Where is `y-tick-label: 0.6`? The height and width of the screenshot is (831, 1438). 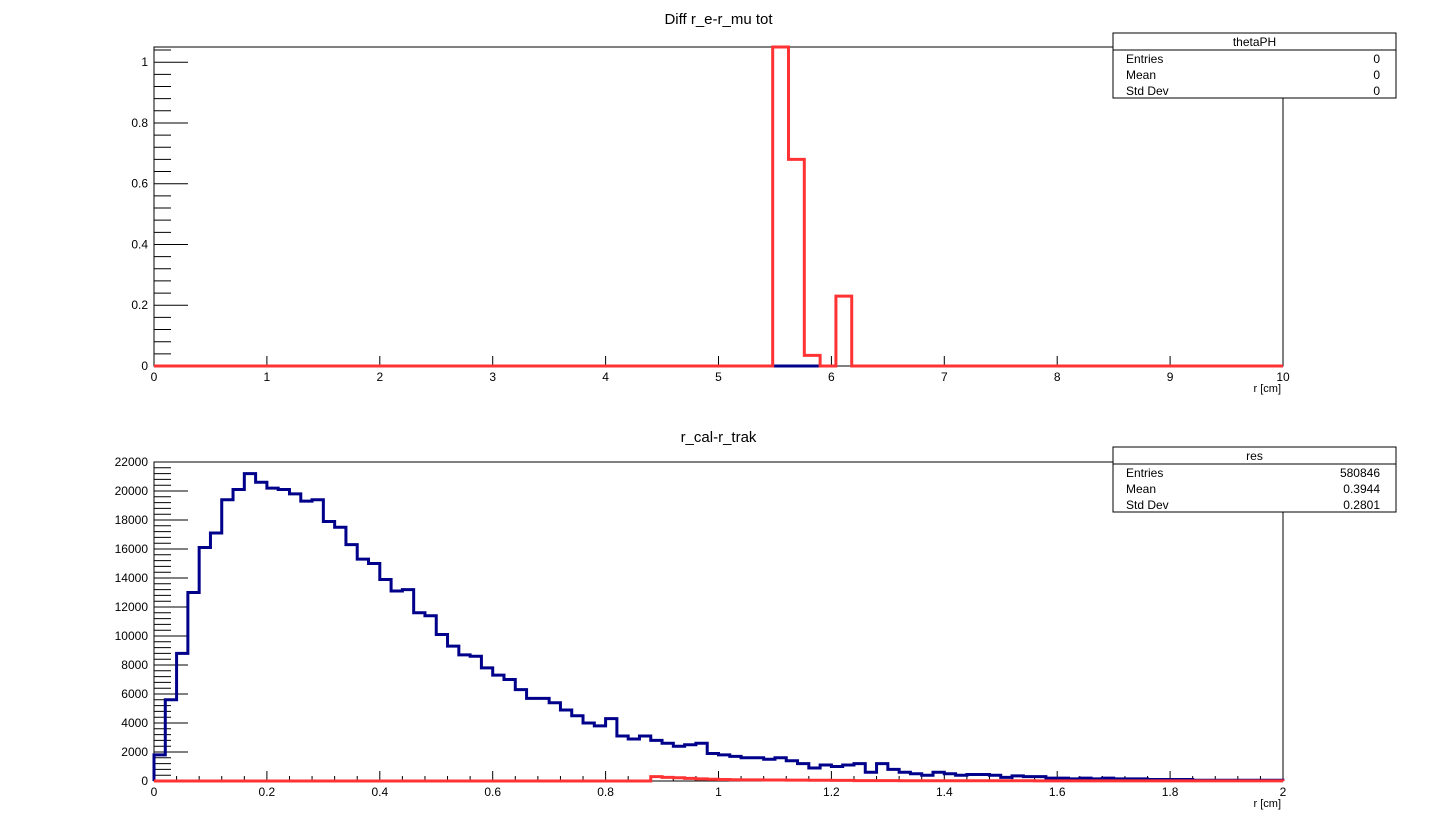 y-tick-label: 0.6 is located at coordinates (139, 184).